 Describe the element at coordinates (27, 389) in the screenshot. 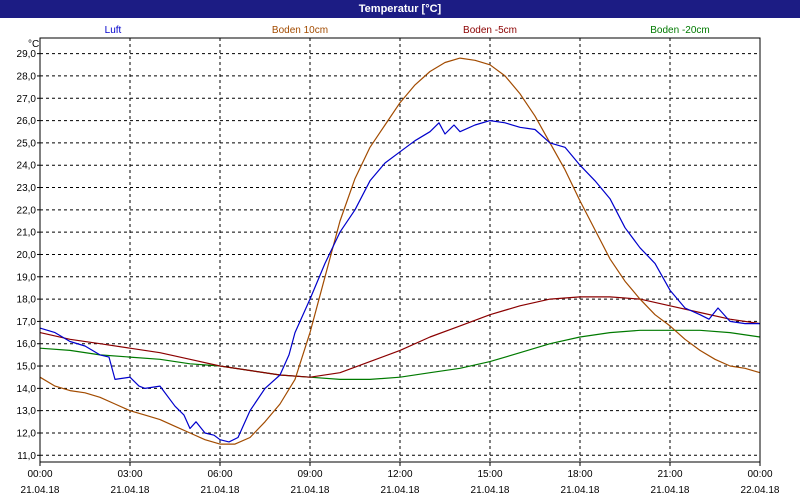

I see `y-tick-label: 14,0` at that location.